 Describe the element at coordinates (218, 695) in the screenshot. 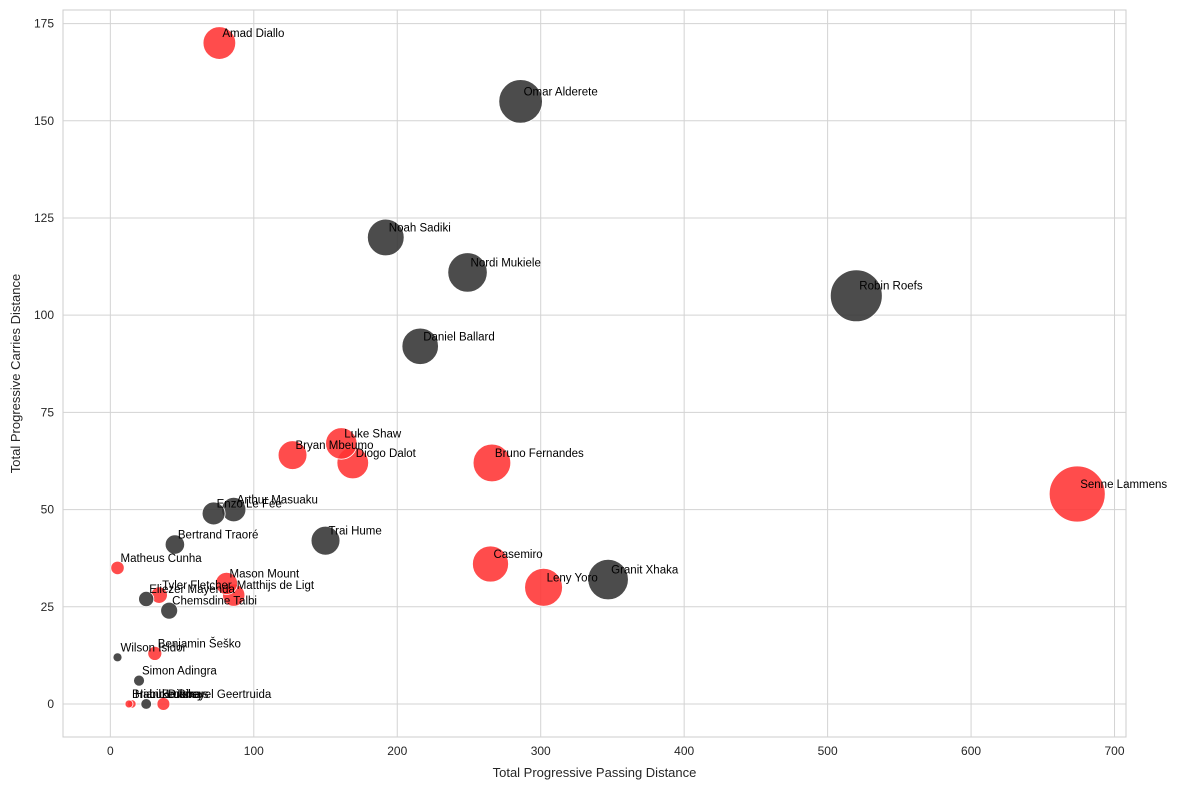

I see `point-label: Lutsharel Geertruida` at that location.